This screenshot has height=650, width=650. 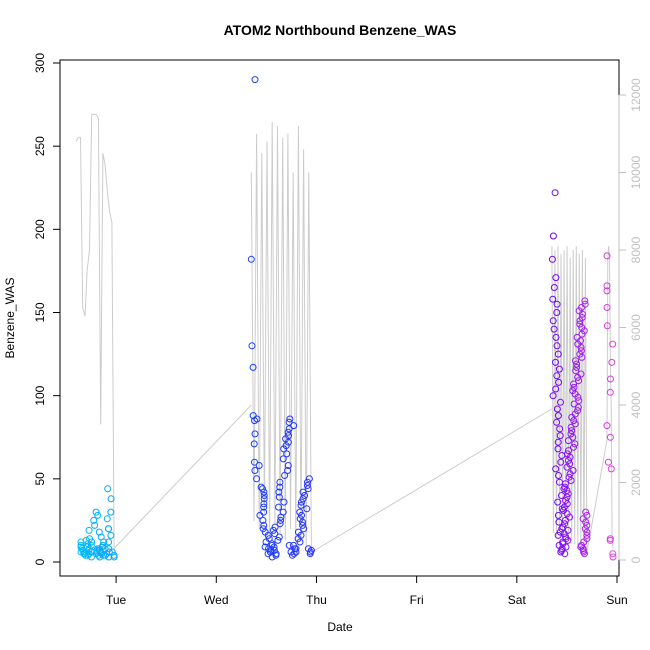 I want to click on x-tick-label: Sat, so click(x=517, y=600).